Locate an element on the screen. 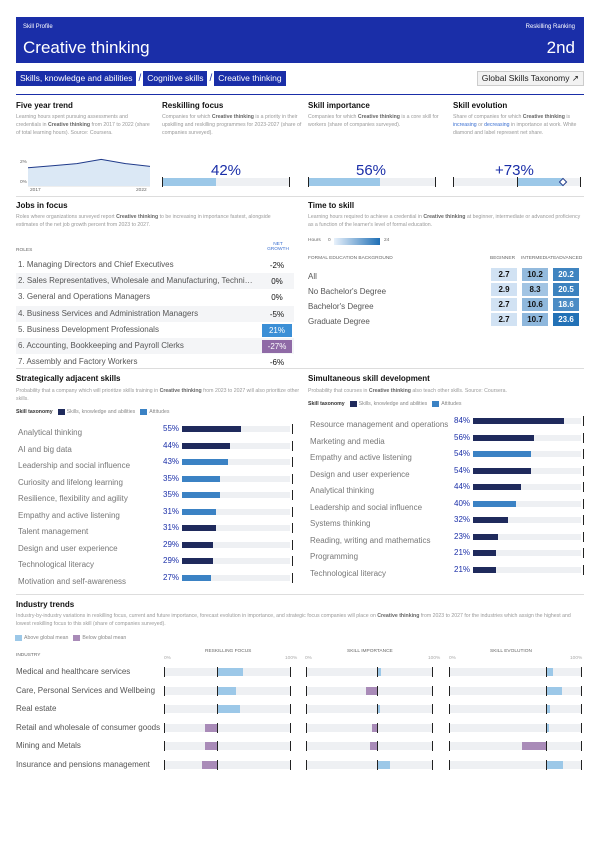 This screenshot has height=848, width=600. breadcrumb-item-cognitive: Cognitive skills is located at coordinates (175, 78).